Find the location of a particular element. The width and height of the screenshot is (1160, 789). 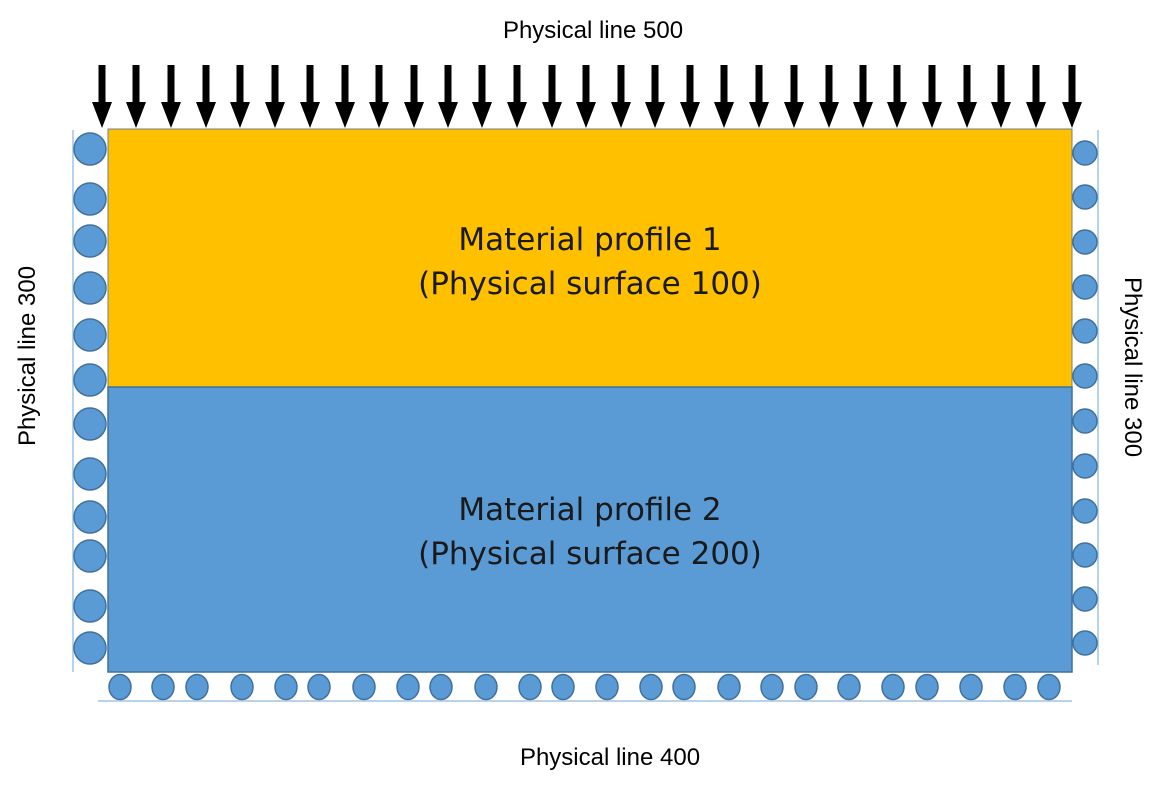

distributed-load-arrows is located at coordinates (587, 96).